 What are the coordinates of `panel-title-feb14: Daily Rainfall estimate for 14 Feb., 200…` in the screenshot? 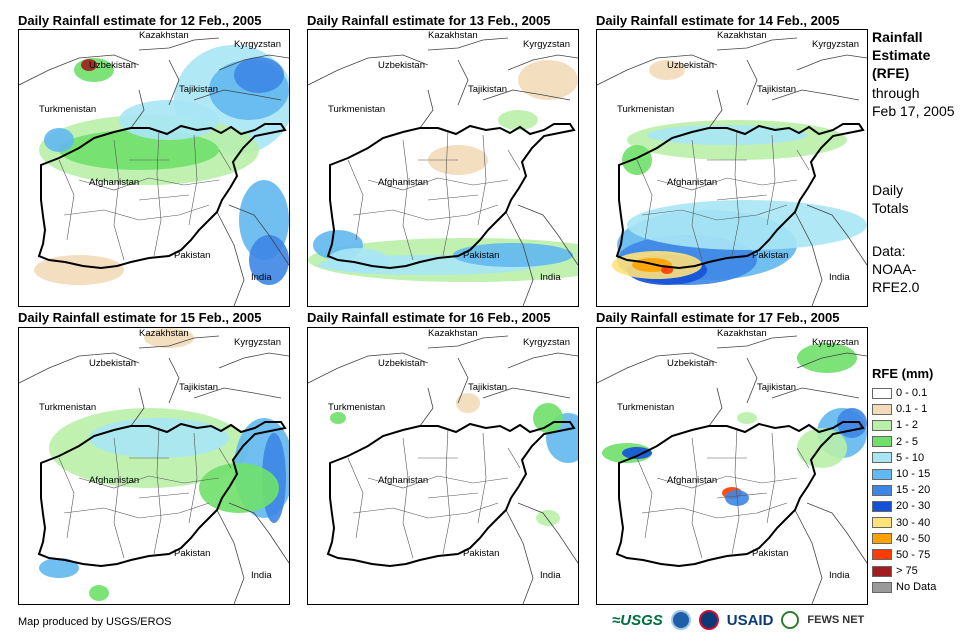 It's located at (718, 20).